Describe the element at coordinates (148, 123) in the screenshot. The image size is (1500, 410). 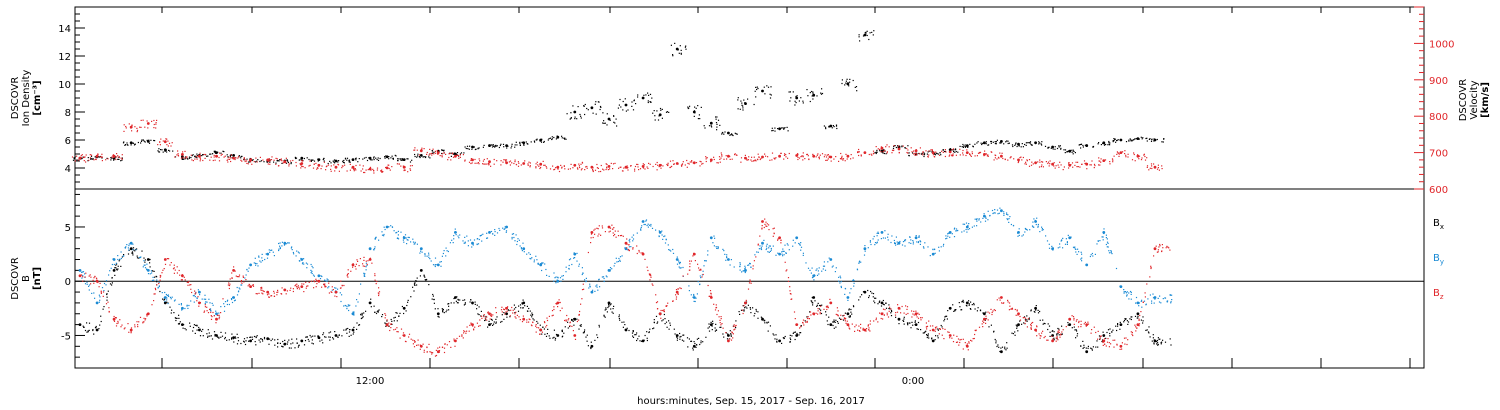
I see `point-velocity` at that location.